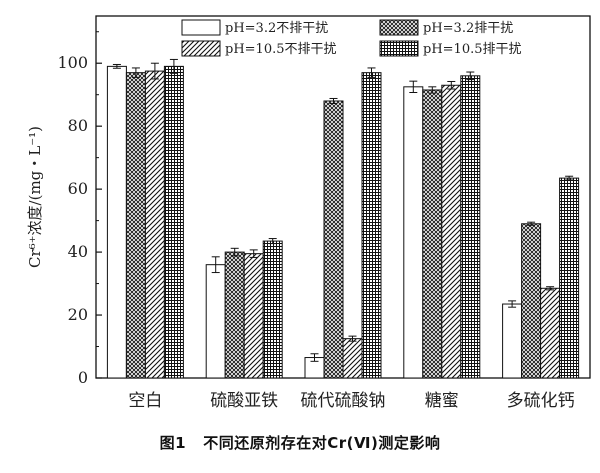 Image resolution: width=600 pixels, height=473 pixels. Describe the element at coordinates (35, 197) in the screenshot. I see `y-axis-label: Cr⁶⁺浓度/(mg・L⁻¹)` at that location.